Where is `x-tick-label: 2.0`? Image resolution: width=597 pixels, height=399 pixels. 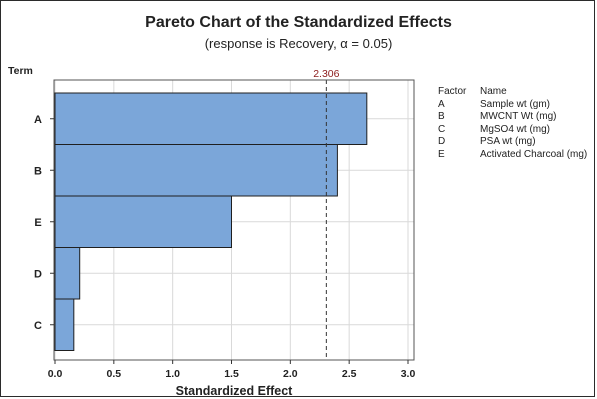
x-tick-label: 2.0 is located at coordinates (290, 374).